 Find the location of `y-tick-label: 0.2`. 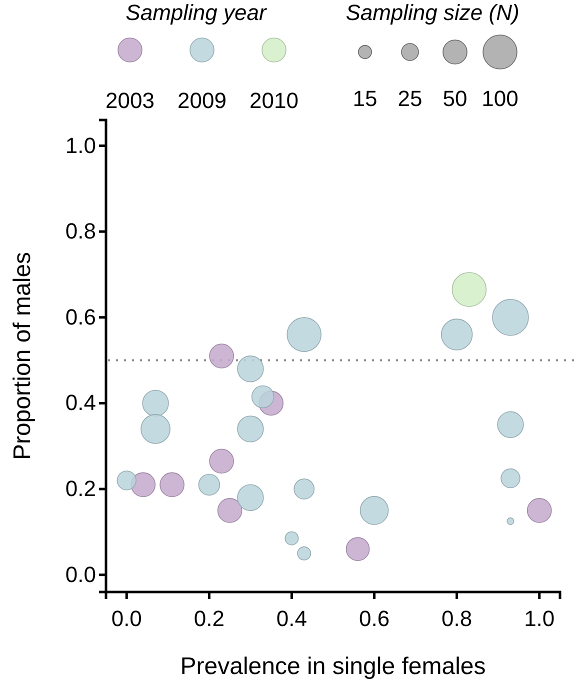

y-tick-label: 0.2 is located at coordinates (80, 489).